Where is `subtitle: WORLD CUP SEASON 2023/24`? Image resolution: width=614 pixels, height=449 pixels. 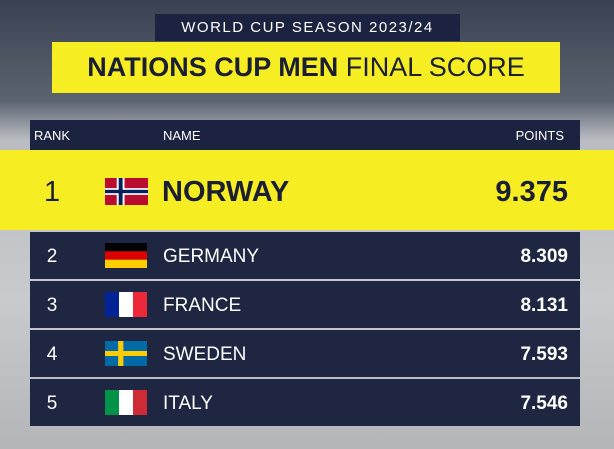
subtitle: WORLD CUP SEASON 2023/24 is located at coordinates (307, 27).